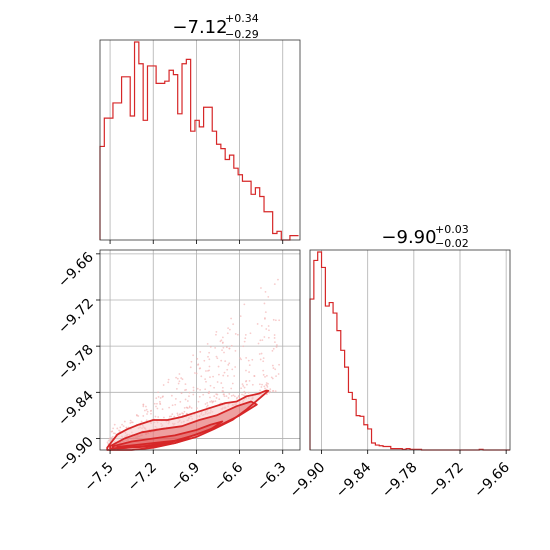 Image resolution: width=550 pixels, height=550 pixels. Describe the element at coordinates (414, 350) in the screenshot. I see `grid-bottom-right` at that location.